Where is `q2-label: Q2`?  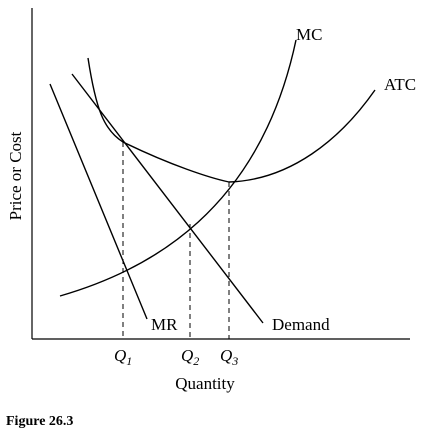
q2-label: Q2 is located at coordinates (190, 357).